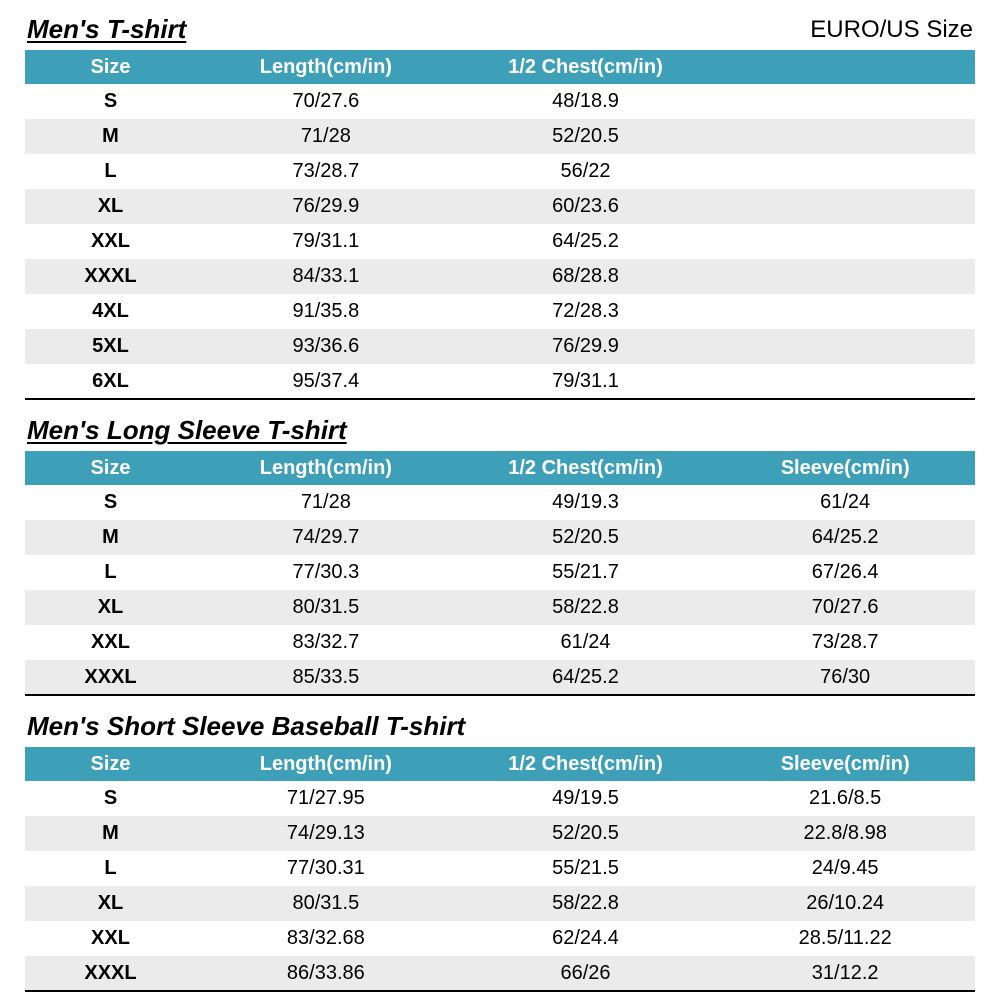 This screenshot has width=1000, height=1000. Describe the element at coordinates (326, 276) in the screenshot. I see `value-cell: 84/33.1` at that location.